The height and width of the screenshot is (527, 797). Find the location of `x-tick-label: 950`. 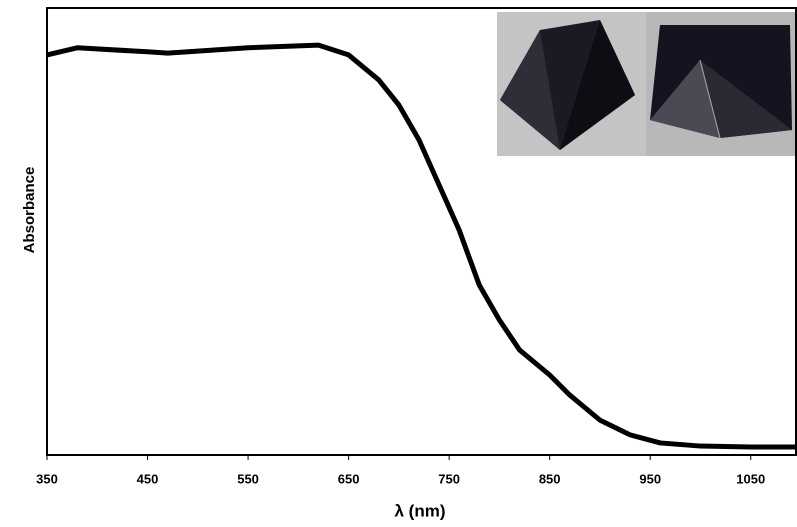

x-tick-label: 950 is located at coordinates (650, 478).